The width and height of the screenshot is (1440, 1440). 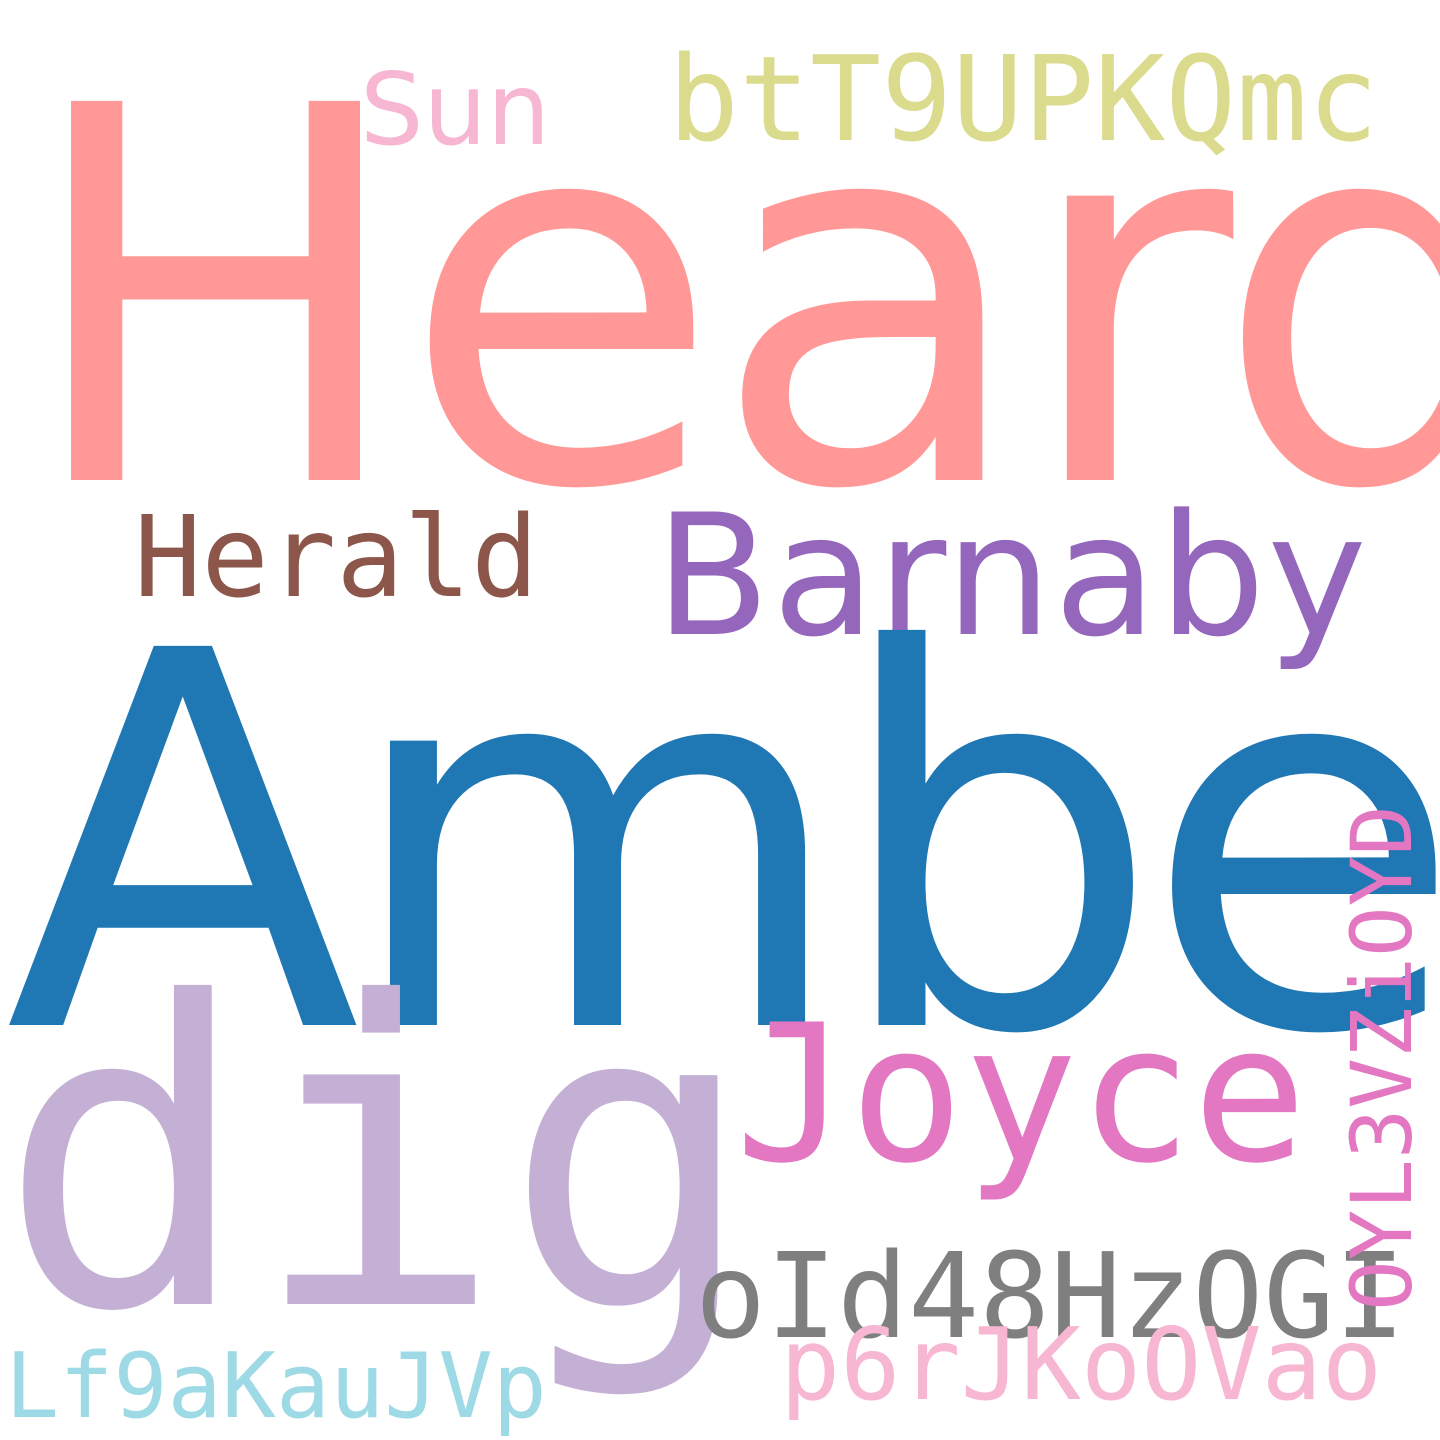 What do you see at coordinates (455, 109) in the screenshot?
I see `word-sun: Sun` at bounding box center [455, 109].